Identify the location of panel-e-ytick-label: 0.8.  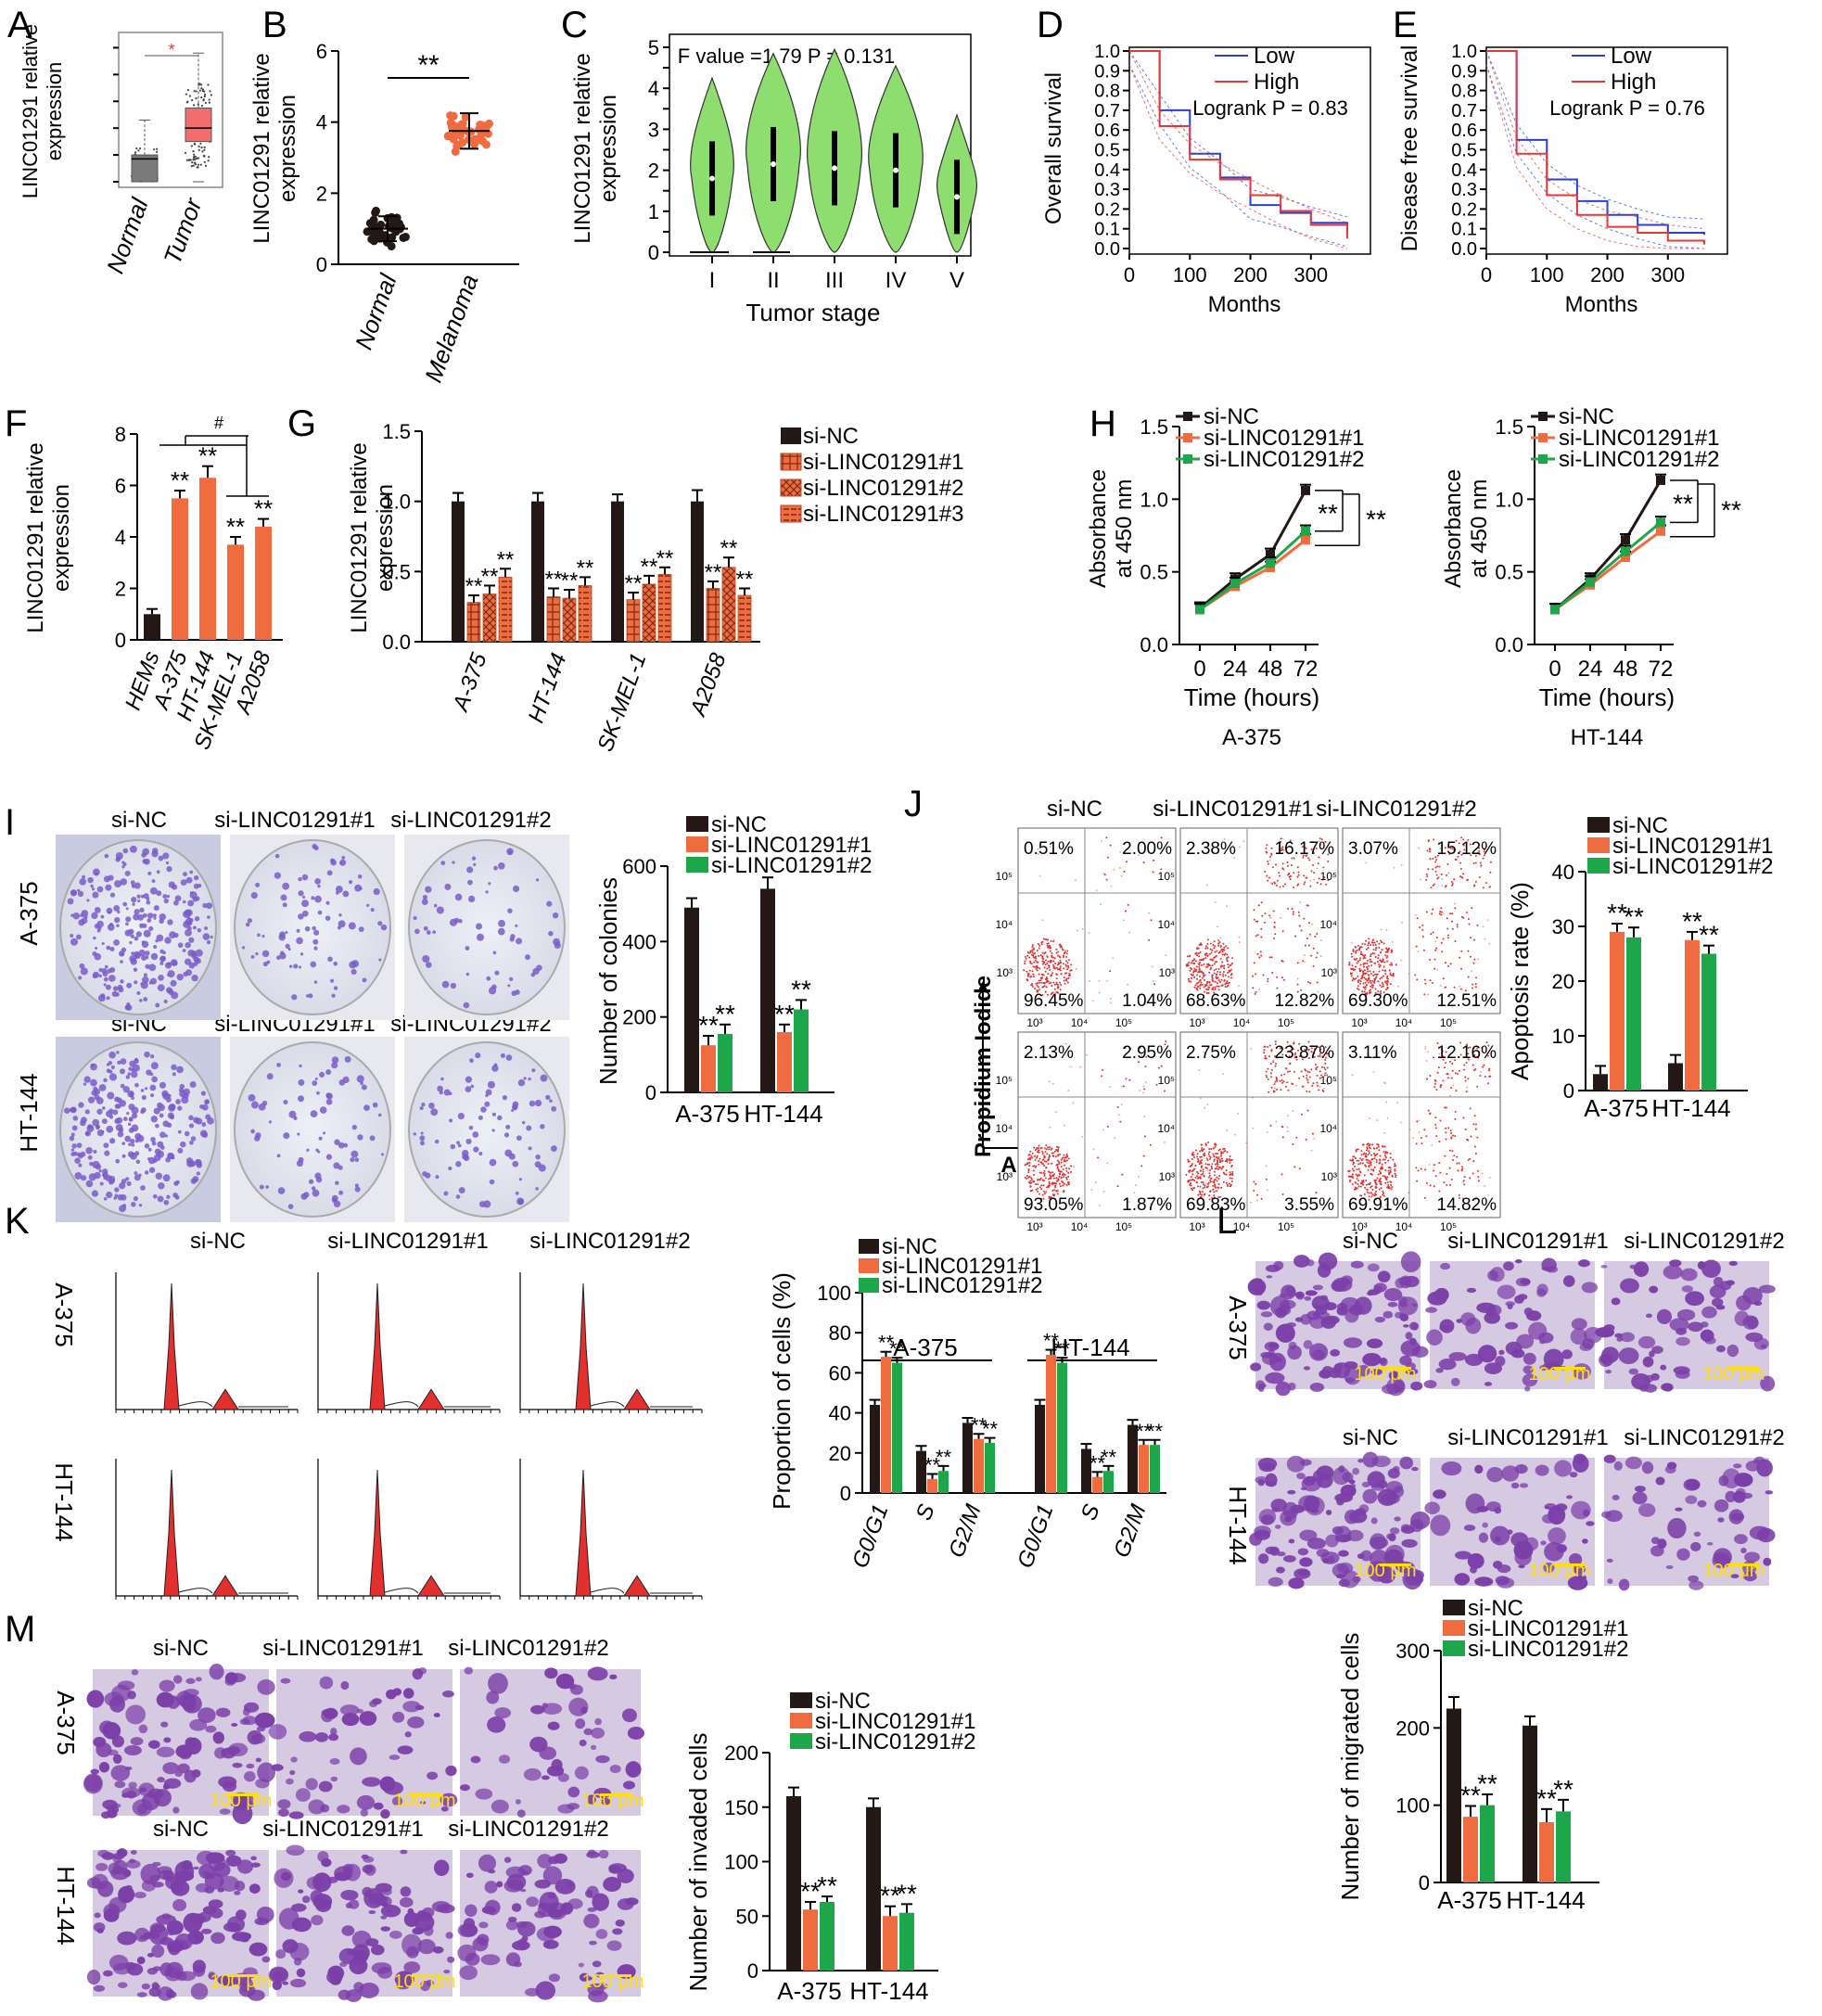
(1464, 92).